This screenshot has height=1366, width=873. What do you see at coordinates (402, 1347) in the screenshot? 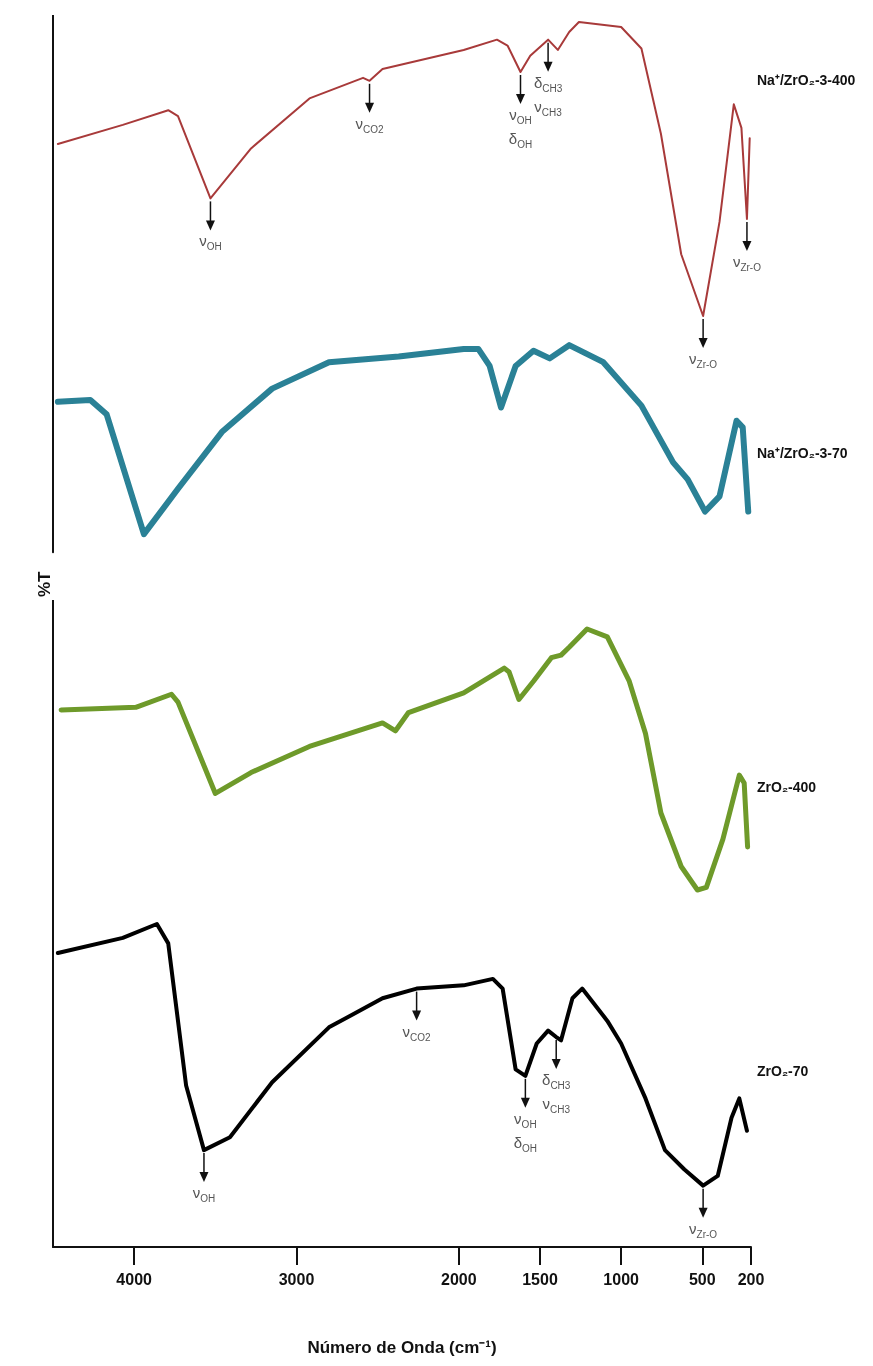
I see `x-axis-title: Número de Onda (cm⁻¹)` at bounding box center [402, 1347].